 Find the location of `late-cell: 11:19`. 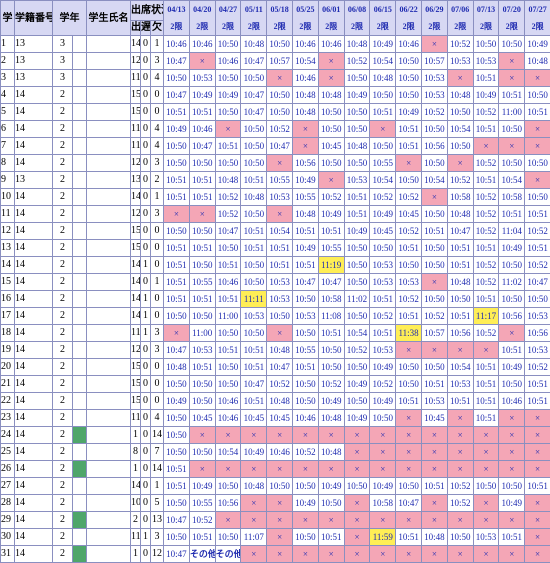

late-cell: 11:19 is located at coordinates (331, 265).